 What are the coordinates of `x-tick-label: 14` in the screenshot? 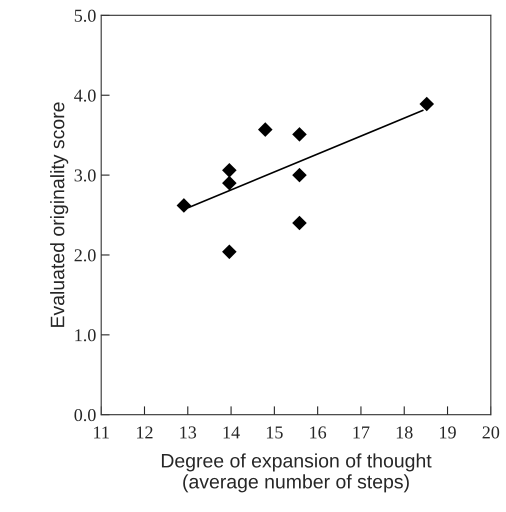 It's located at (232, 432).